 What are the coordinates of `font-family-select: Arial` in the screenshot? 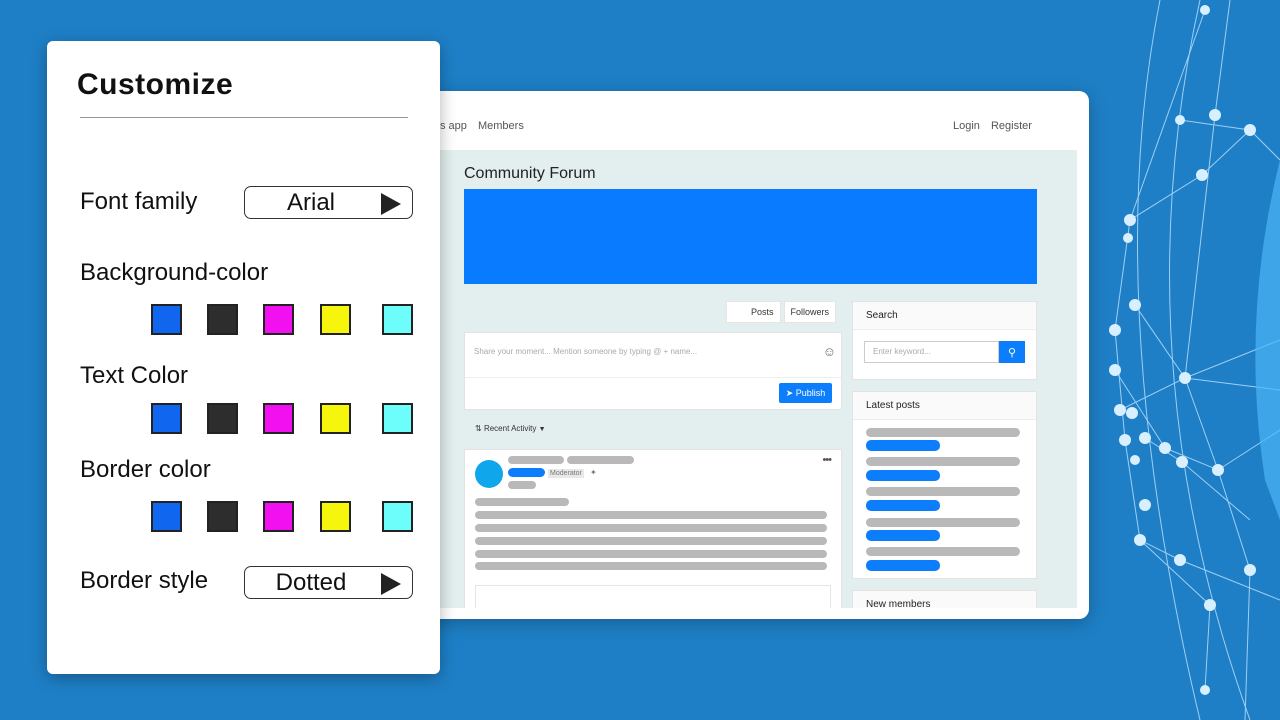 It's located at (328, 202).